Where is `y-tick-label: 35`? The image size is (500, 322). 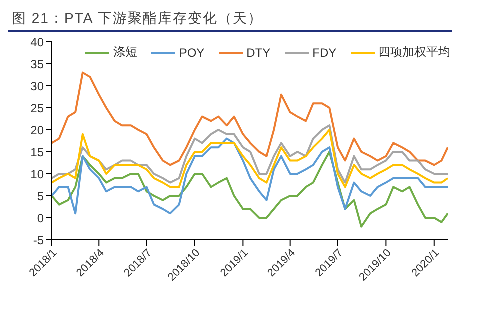
y-tick-label: 35 is located at coordinates (37, 64).